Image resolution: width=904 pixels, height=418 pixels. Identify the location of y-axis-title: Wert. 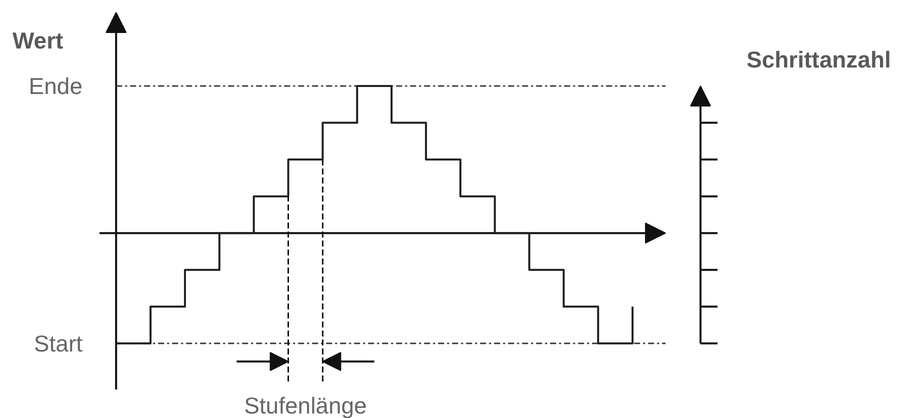
(38, 41).